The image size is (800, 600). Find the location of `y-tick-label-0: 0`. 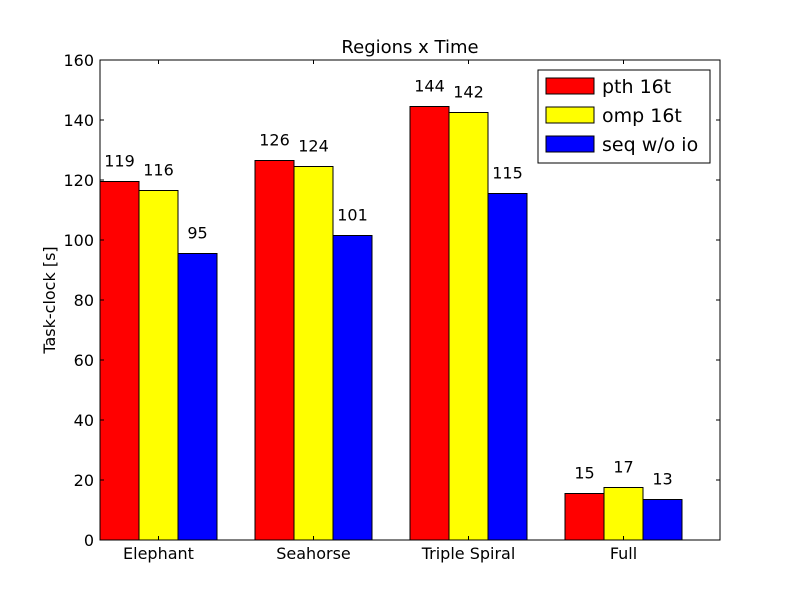

y-tick-label-0: 0 is located at coordinates (89, 540).